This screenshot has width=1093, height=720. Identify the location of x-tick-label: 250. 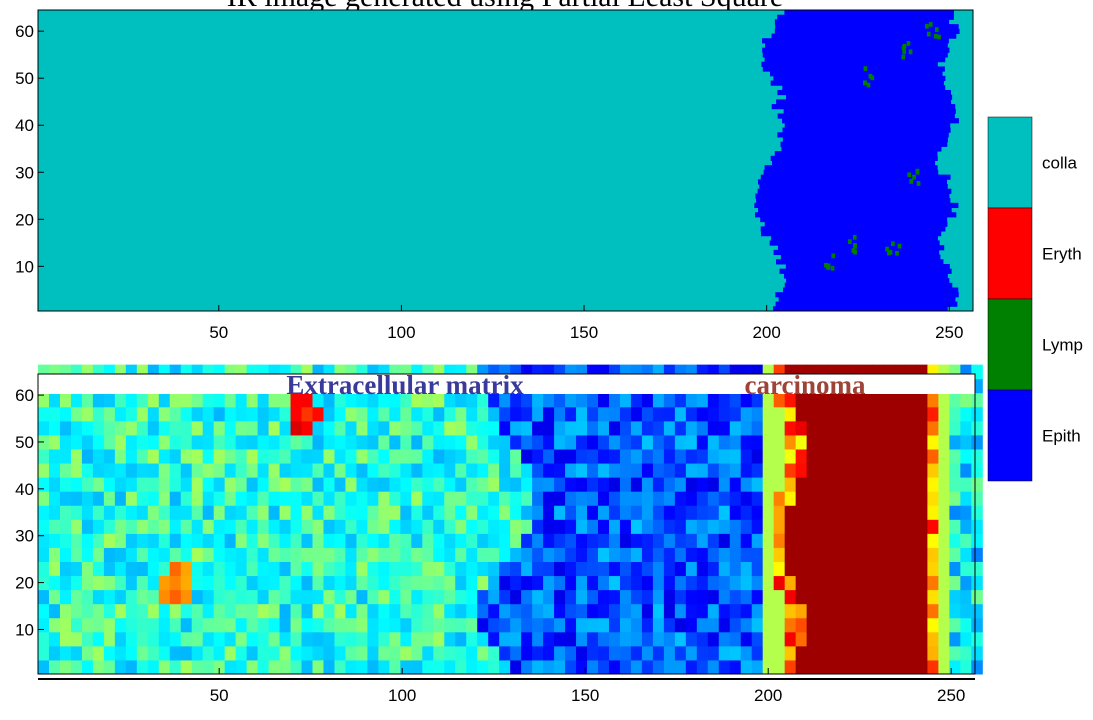
(951, 695).